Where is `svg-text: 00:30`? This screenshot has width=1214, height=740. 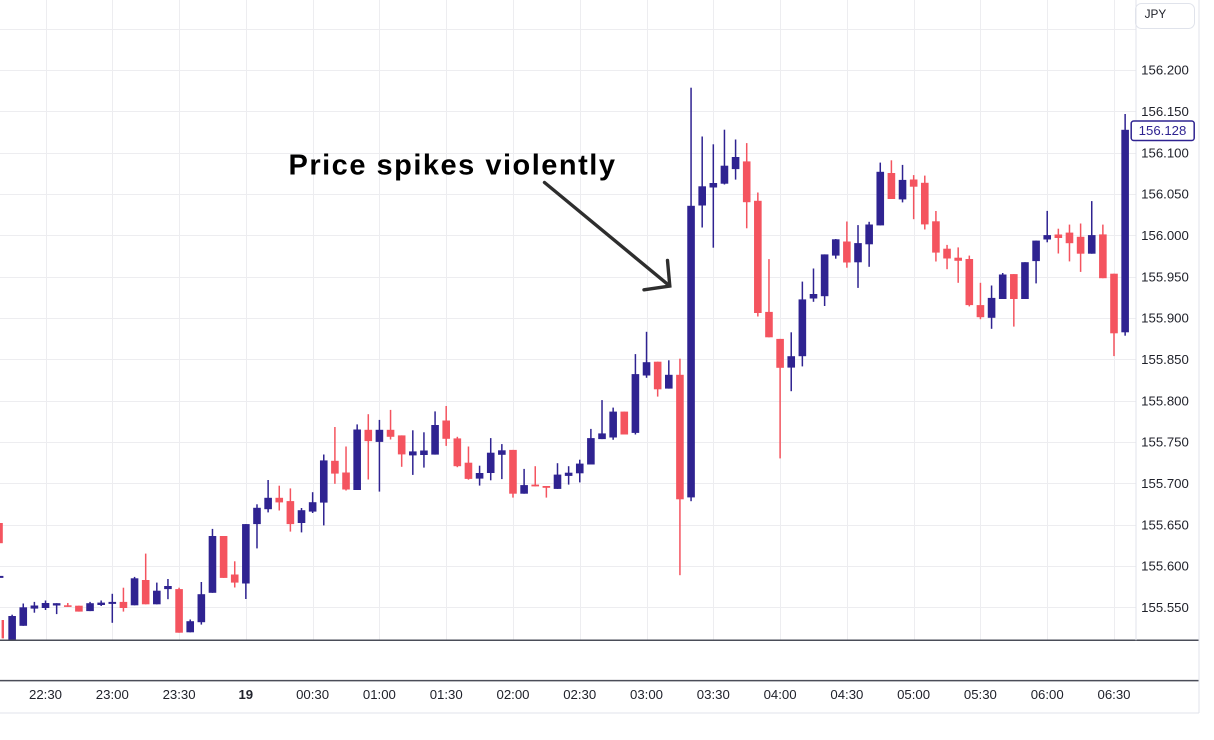 svg-text: 00:30 is located at coordinates (312, 694).